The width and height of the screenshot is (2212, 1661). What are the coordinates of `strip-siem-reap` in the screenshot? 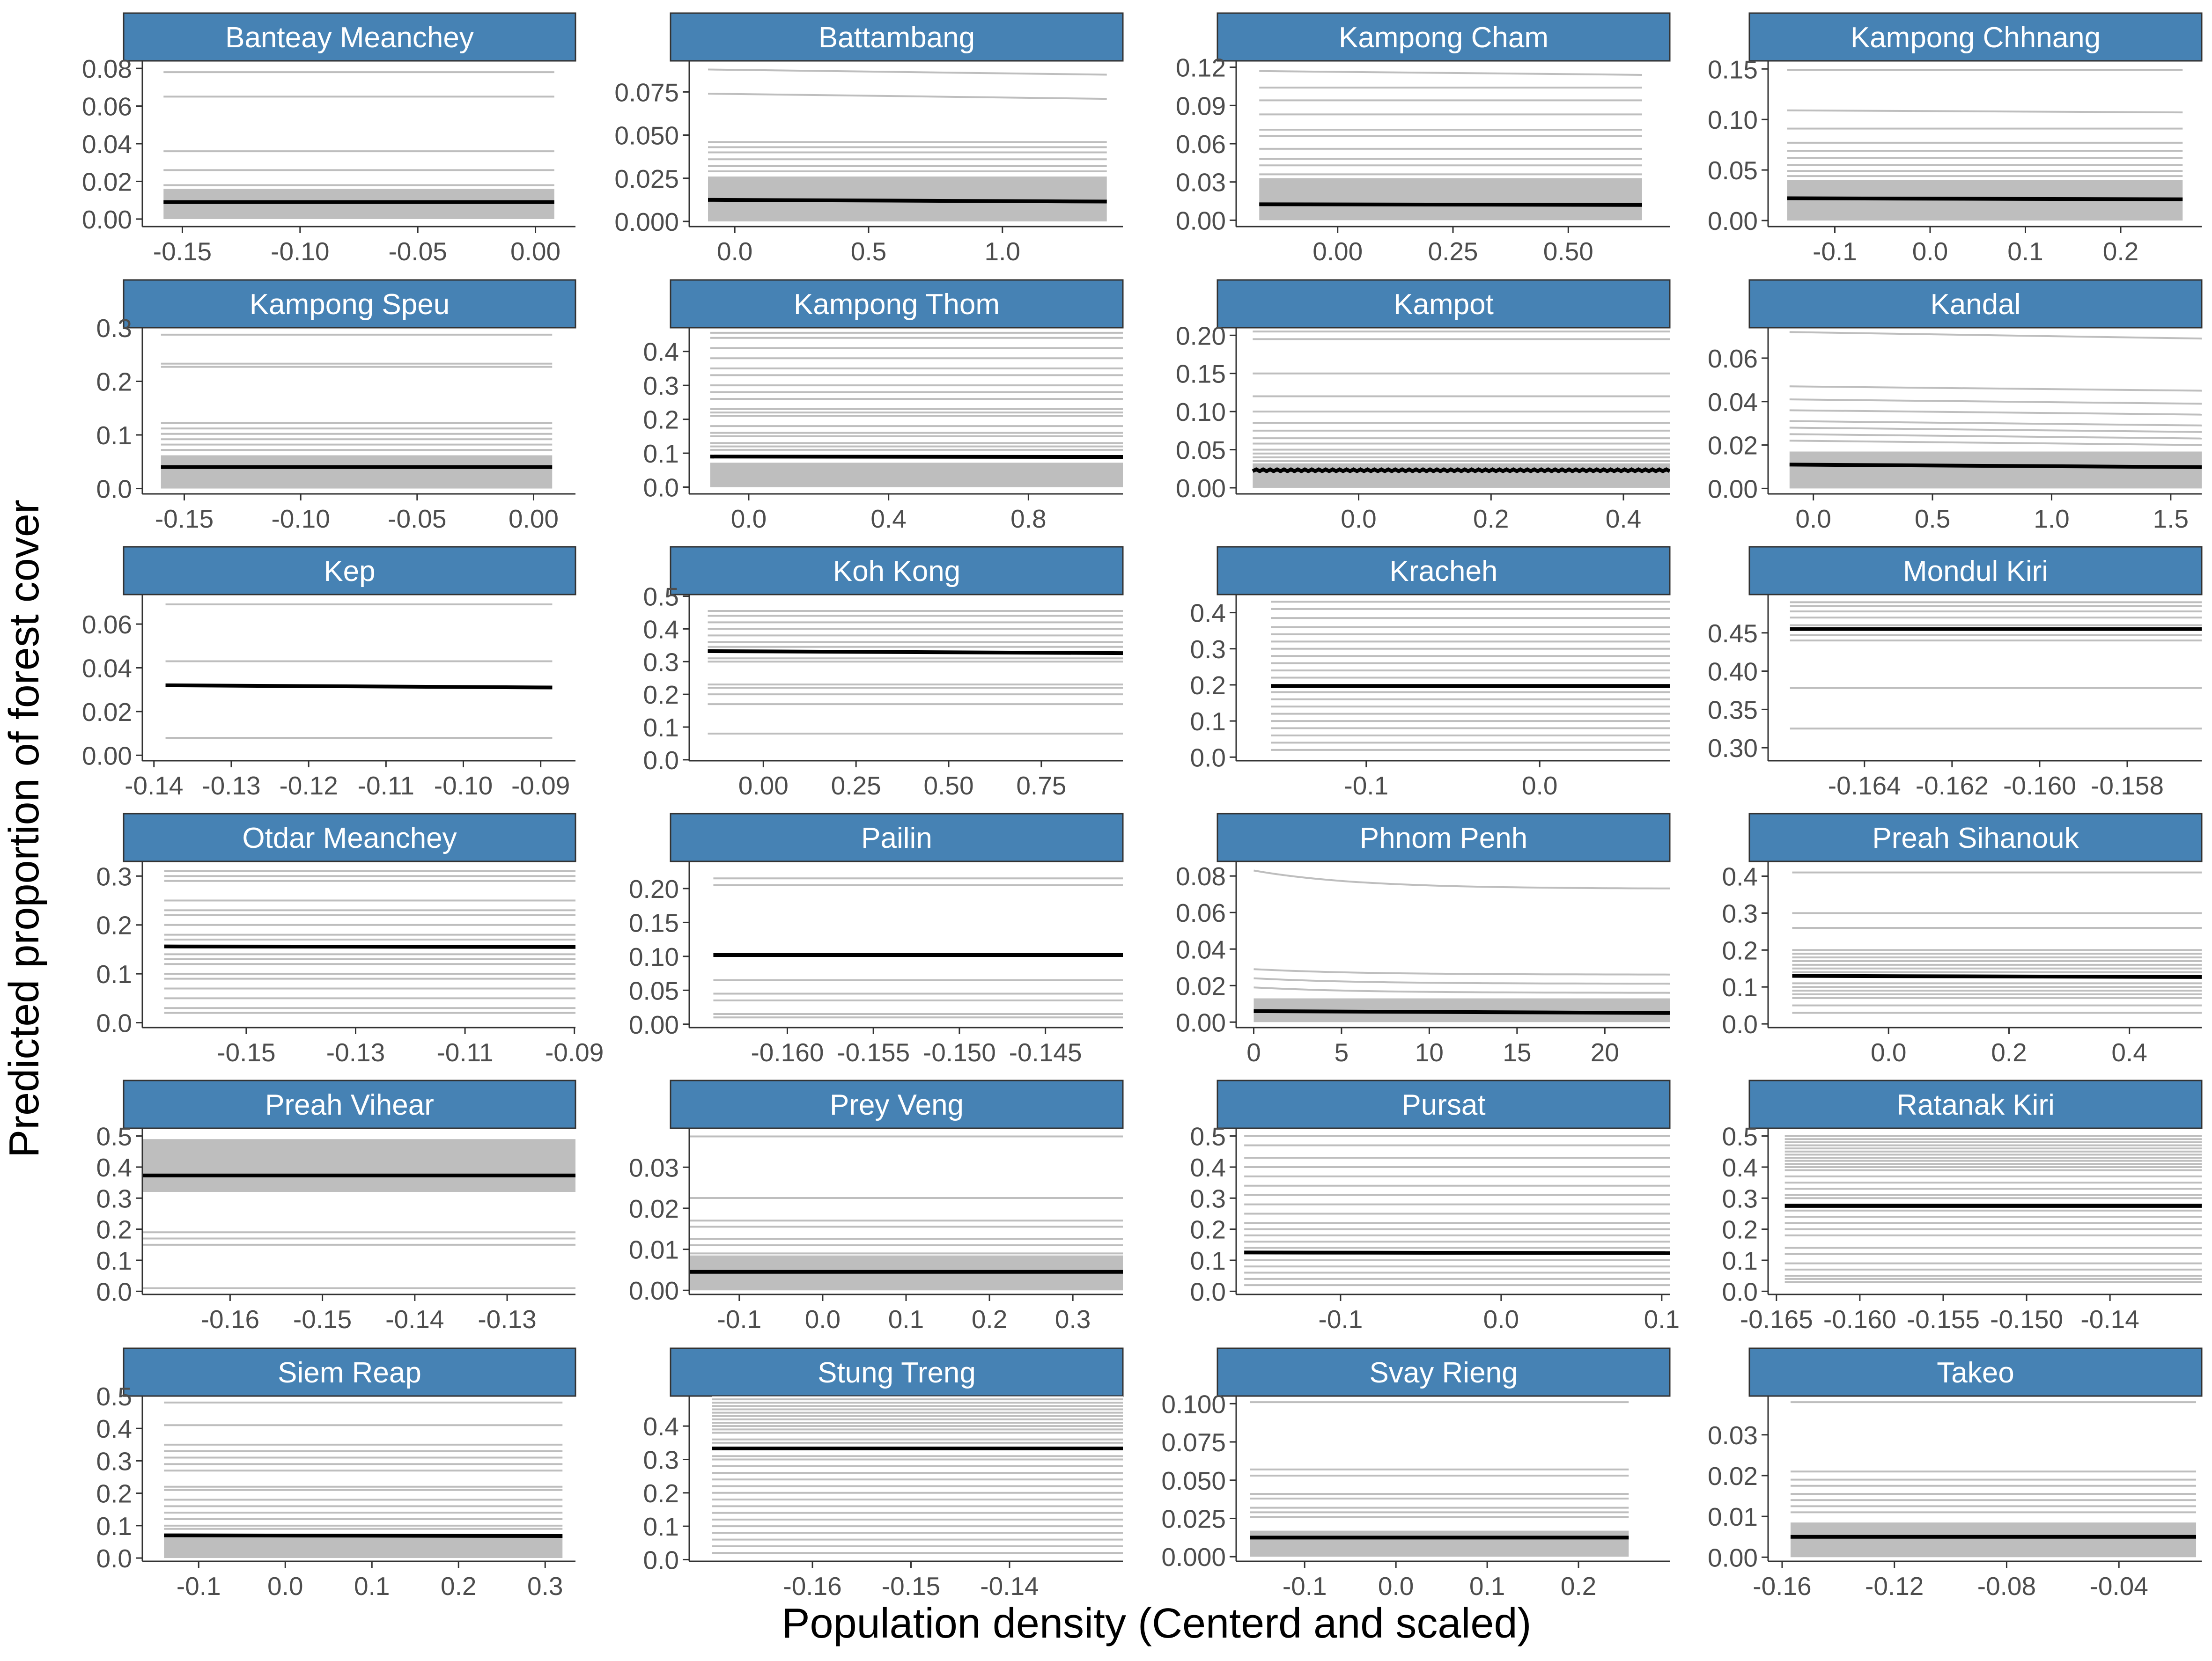 It's located at (349, 1372).